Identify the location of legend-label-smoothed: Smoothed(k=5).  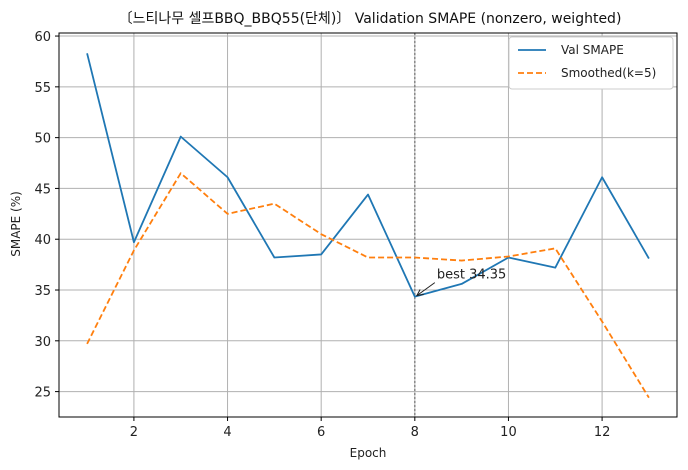
(608, 73).